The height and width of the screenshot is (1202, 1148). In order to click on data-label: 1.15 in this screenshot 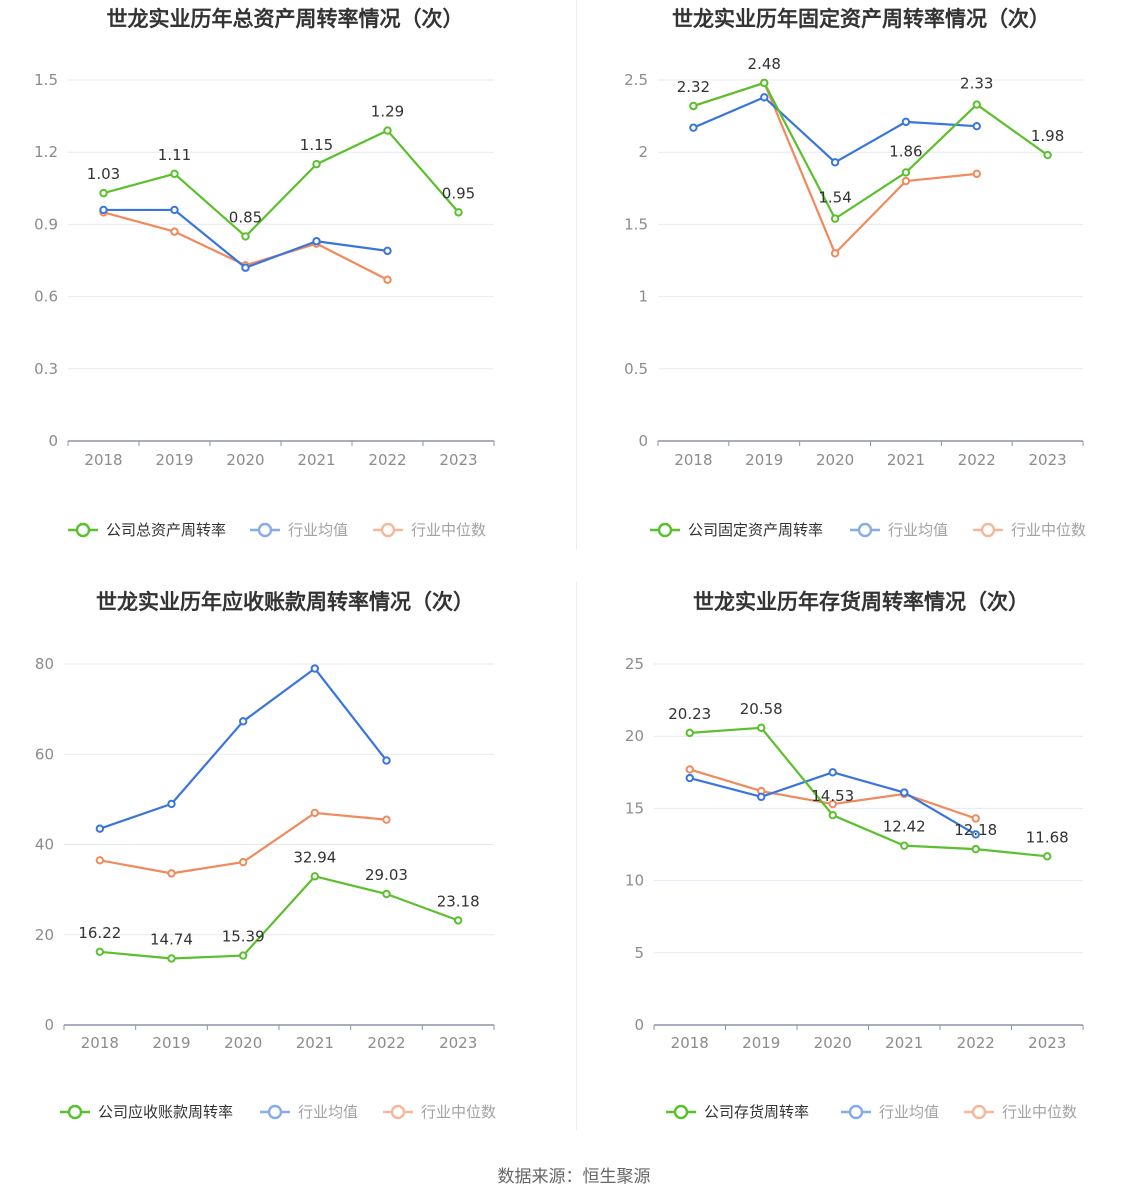, I will do `click(316, 145)`.